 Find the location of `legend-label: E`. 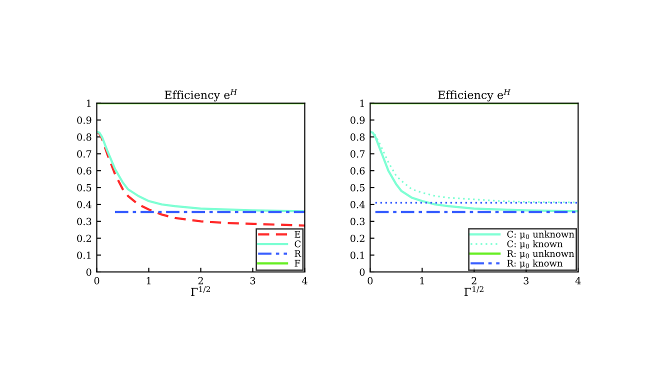

legend-label: E is located at coordinates (297, 234).